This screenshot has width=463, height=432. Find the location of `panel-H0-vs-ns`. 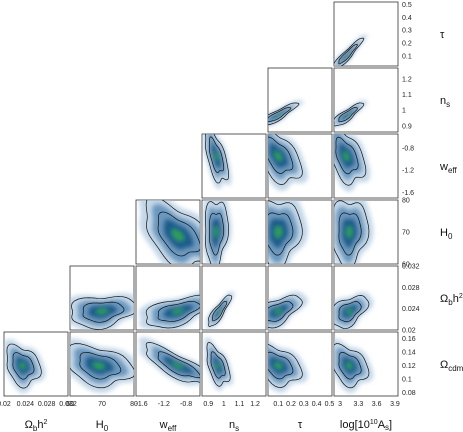

panel-H0-vs-ns is located at coordinates (234, 232).